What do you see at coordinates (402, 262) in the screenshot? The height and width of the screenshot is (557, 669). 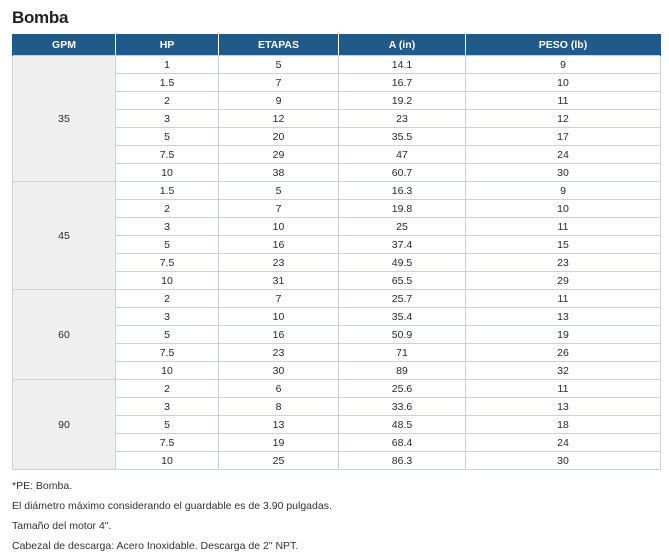 I see `cell-a-in: 49.5` at bounding box center [402, 262].